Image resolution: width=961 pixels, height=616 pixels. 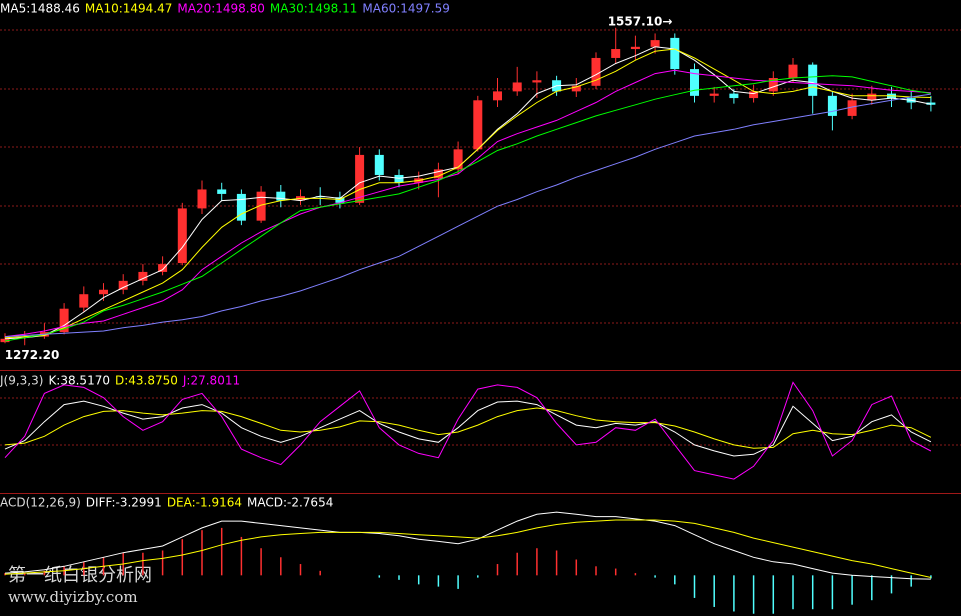 I want to click on legend-entry: MA5:1488.46, so click(x=40, y=9).